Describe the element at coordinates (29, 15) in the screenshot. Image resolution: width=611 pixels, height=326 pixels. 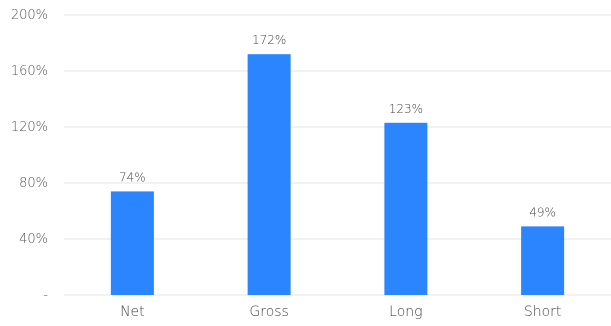
I see `y-tick-label: 200%` at that location.